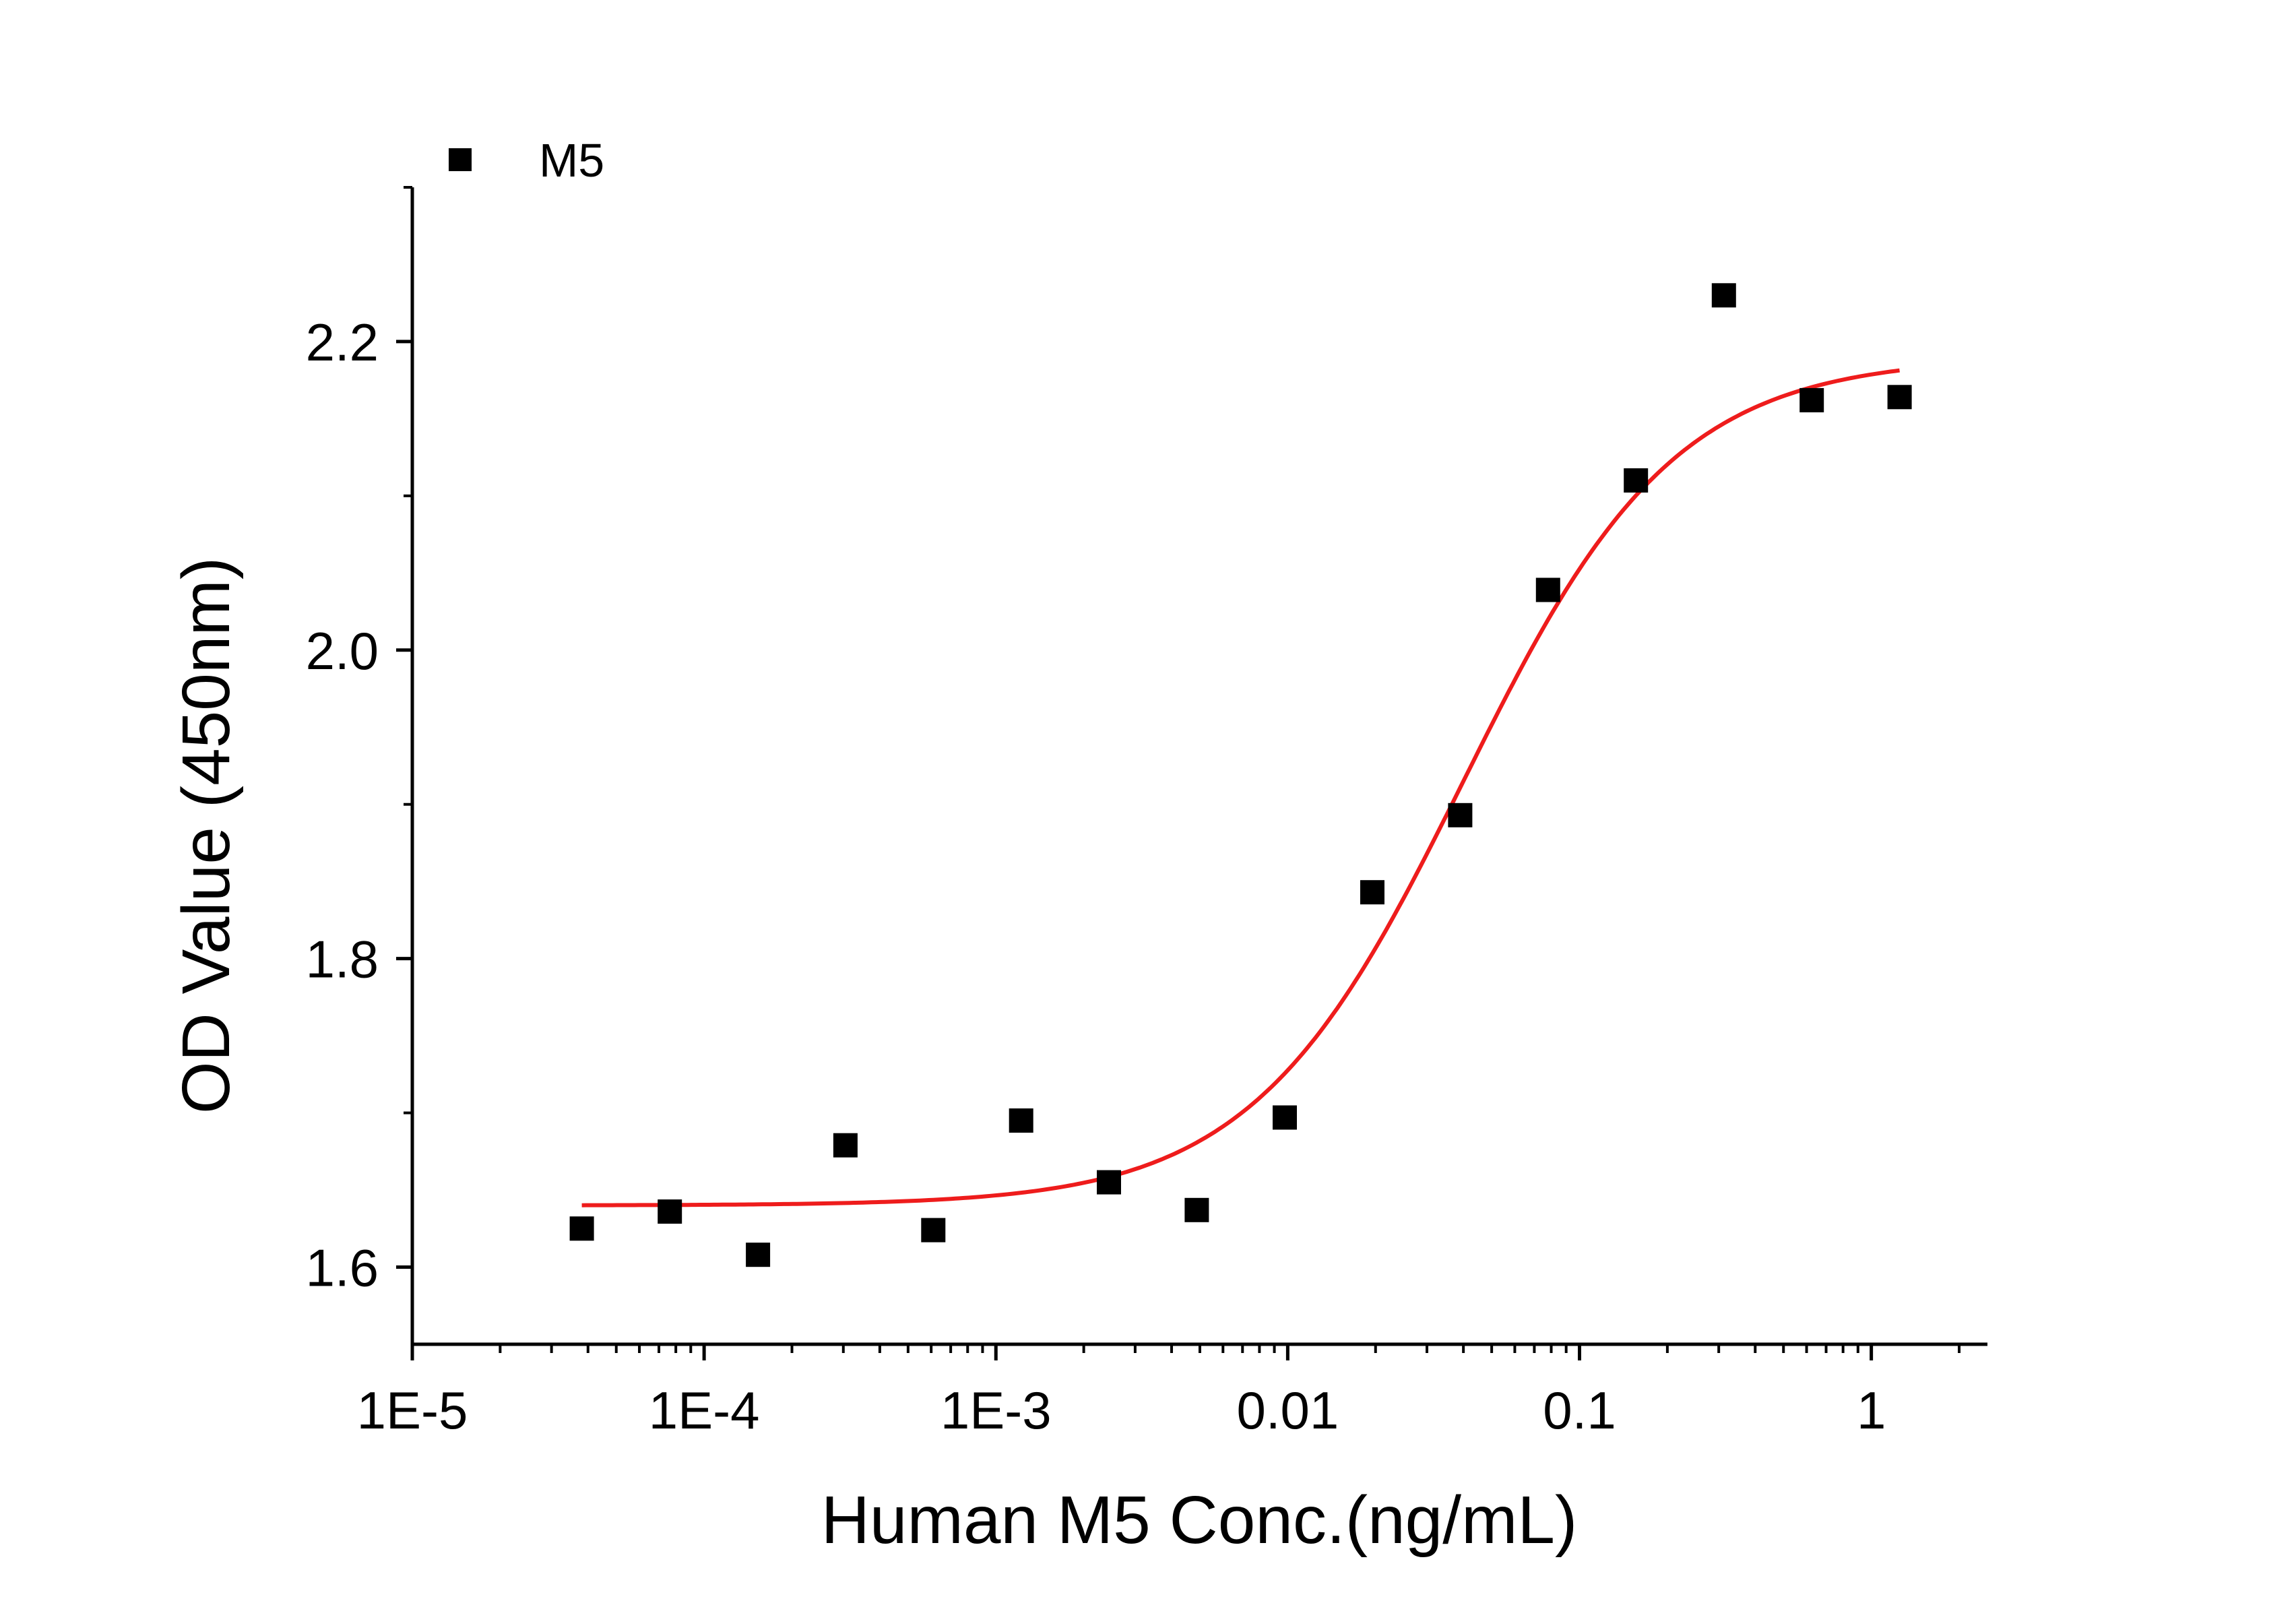  What do you see at coordinates (460, 159) in the screenshot?
I see `legend-marker-m5` at bounding box center [460, 159].